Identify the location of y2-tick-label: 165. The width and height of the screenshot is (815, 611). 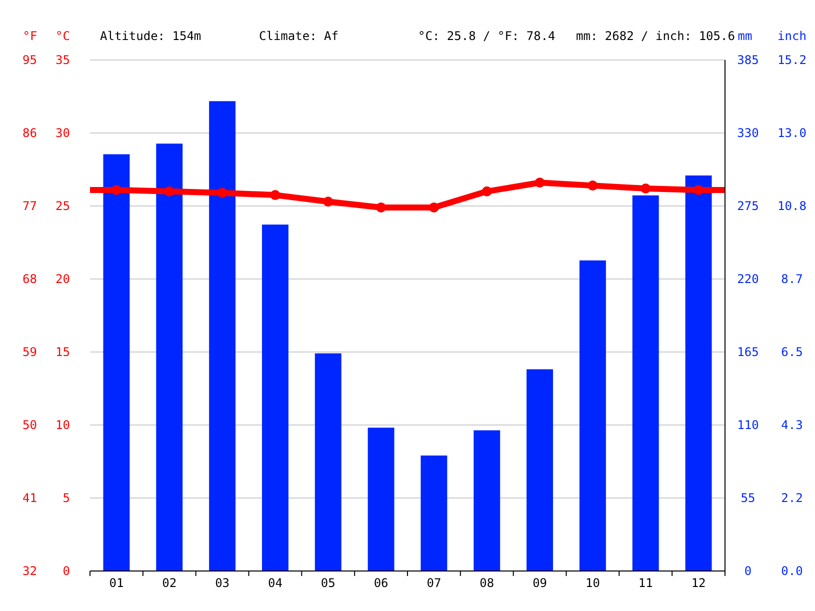
(748, 352).